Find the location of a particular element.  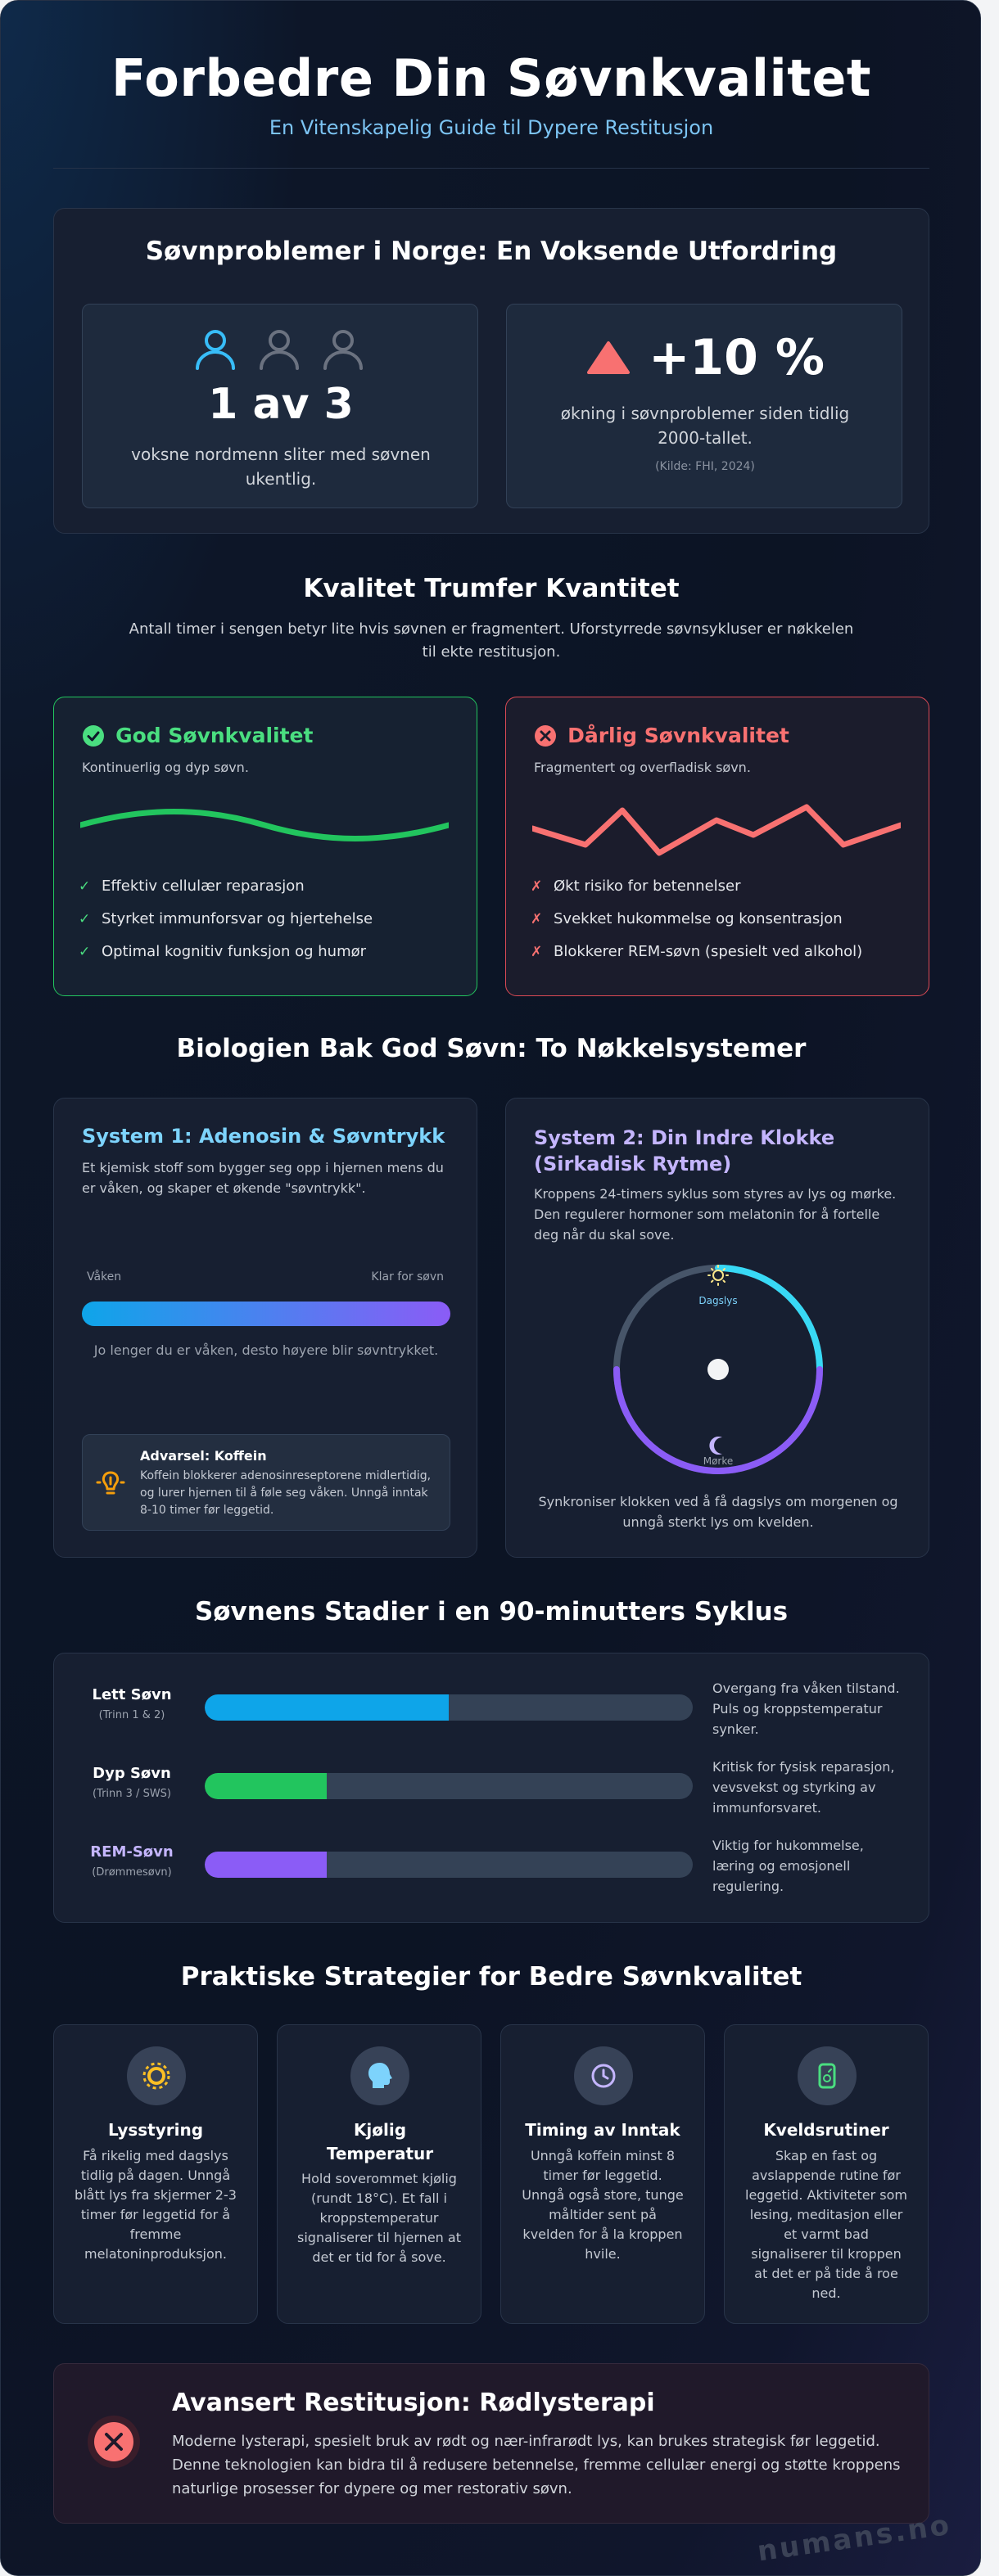

stages-title: Søvnens Stadier i en 90-minutters Syklus is located at coordinates (492, 1611).